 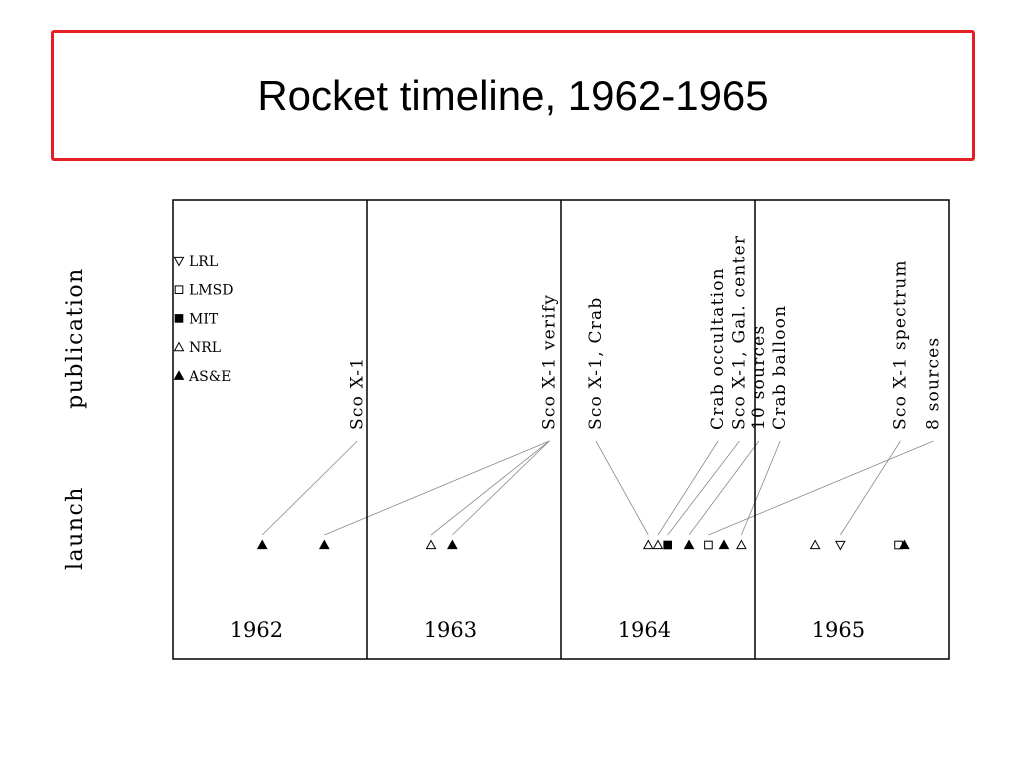 I want to click on legend-marker-nrl, so click(x=179, y=346).